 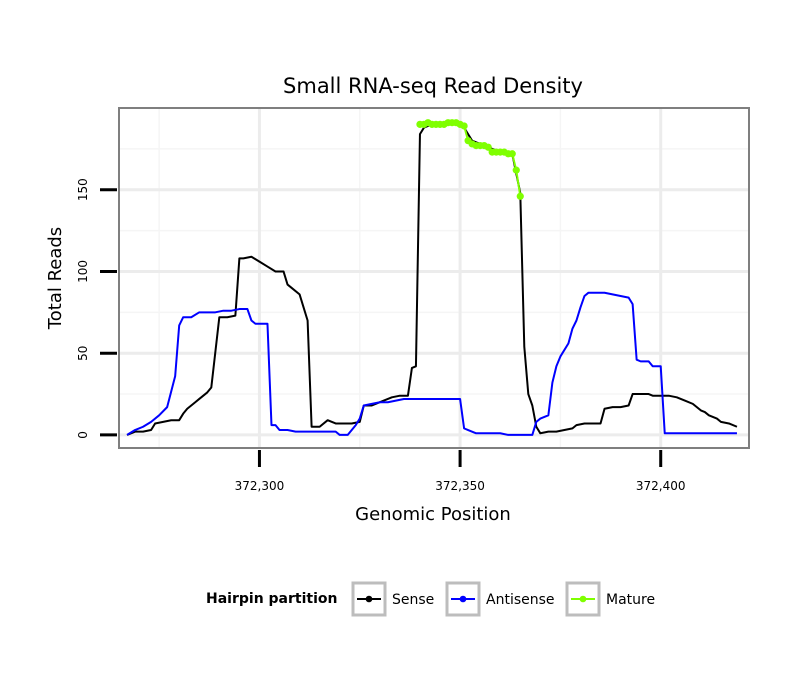 What do you see at coordinates (661, 486) in the screenshot?
I see `x-tick-label-2: 372,400` at bounding box center [661, 486].